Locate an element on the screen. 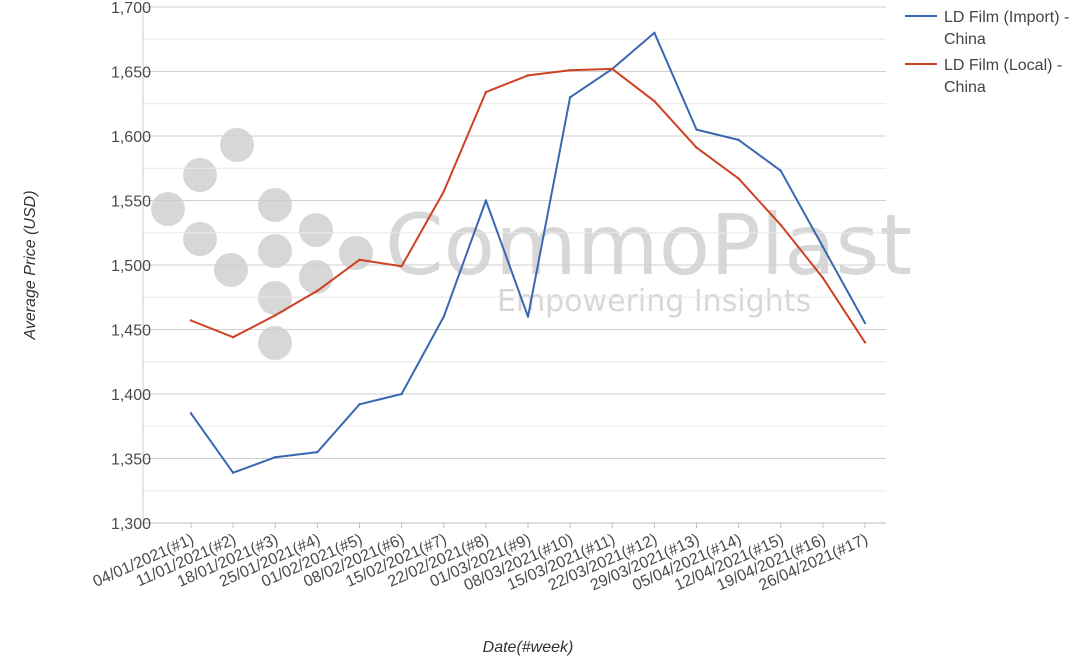  watermark-tagline: Empowering Insights is located at coordinates (654, 301).